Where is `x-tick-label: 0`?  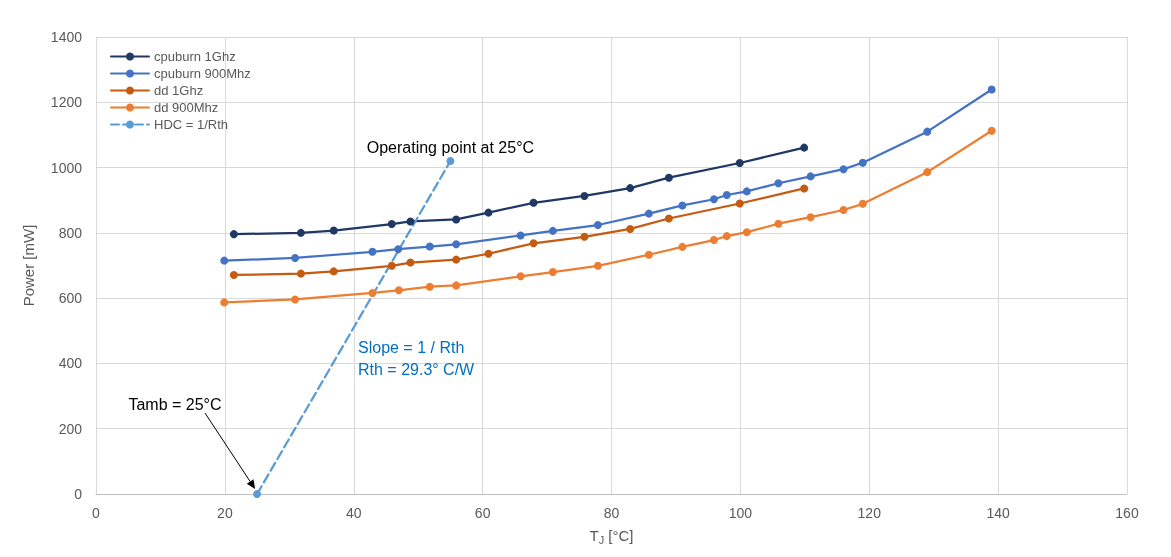 x-tick-label: 0 is located at coordinates (96, 513).